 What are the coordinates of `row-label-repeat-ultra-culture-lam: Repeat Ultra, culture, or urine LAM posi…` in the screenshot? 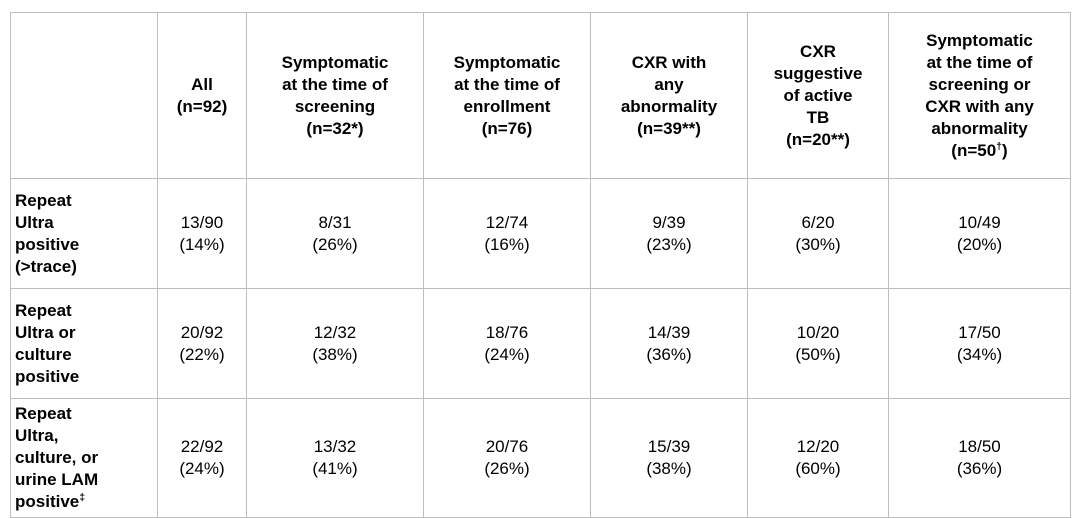 It's located at (84, 458).